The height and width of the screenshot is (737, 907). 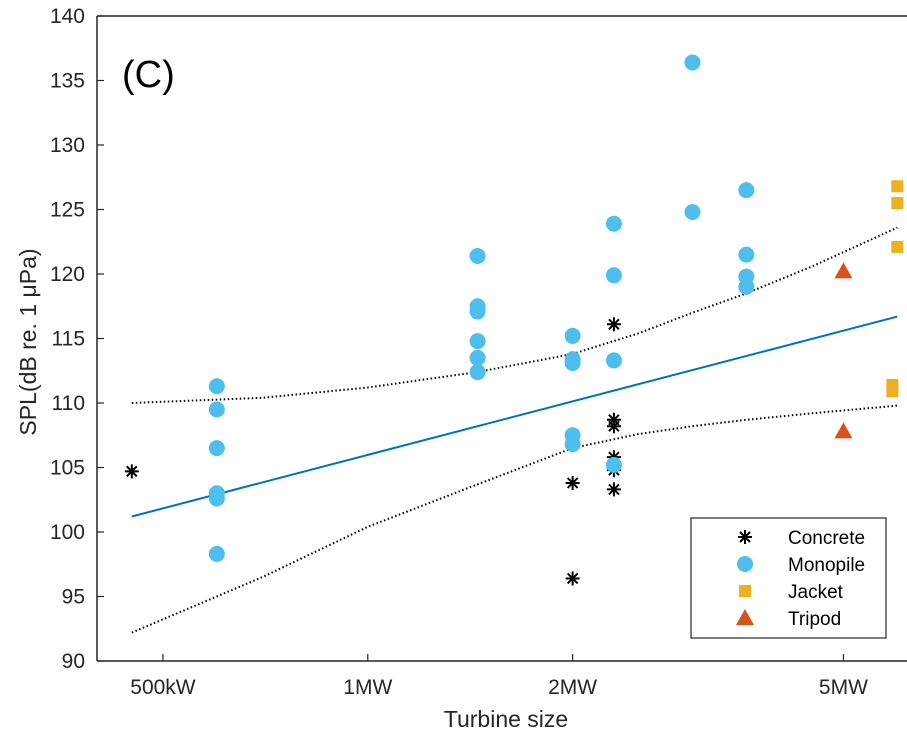 What do you see at coordinates (367, 687) in the screenshot?
I see `x-tick-label: 1MW` at bounding box center [367, 687].